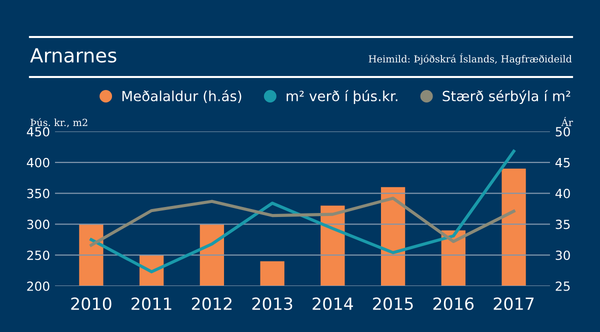 Image resolution: width=600 pixels, height=332 pixels. Describe the element at coordinates (562, 163) in the screenshot. I see `y2-tick-label: 45` at that location.